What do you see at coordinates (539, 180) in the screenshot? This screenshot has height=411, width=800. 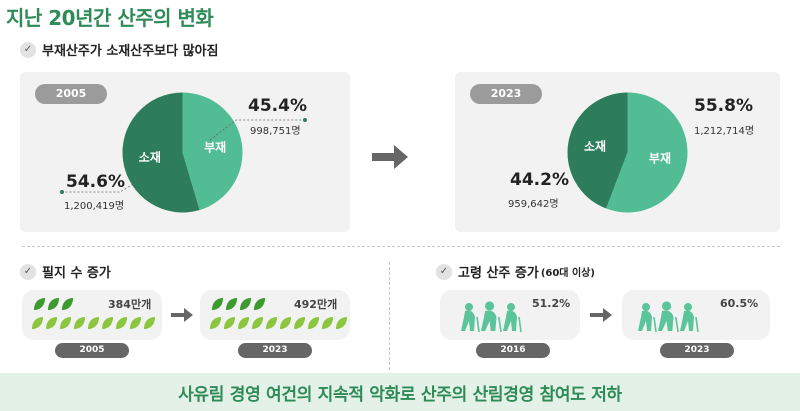 I see `resident-percent-2023: 44.2%` at bounding box center [539, 180].